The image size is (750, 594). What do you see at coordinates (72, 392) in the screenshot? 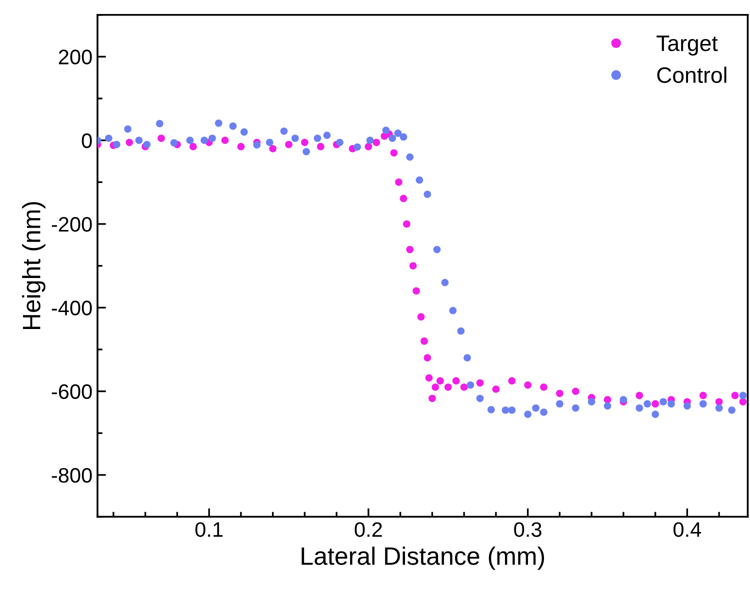
I see `y-tick-label: -600` at bounding box center [72, 392].